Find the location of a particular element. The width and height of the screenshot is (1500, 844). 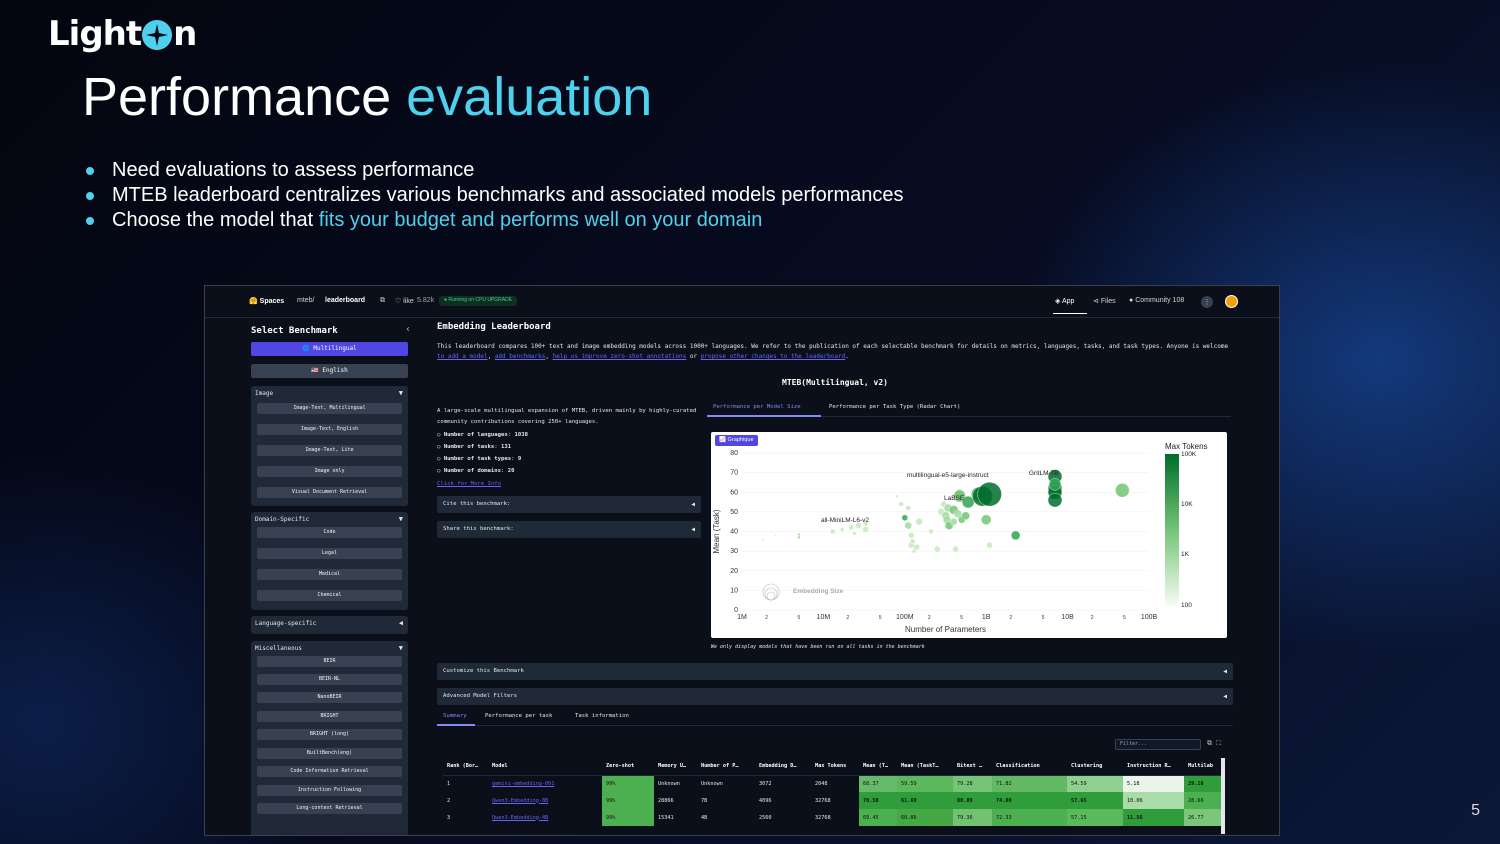

share-accordion: Share this benchmark: ◀ is located at coordinates (569, 529).